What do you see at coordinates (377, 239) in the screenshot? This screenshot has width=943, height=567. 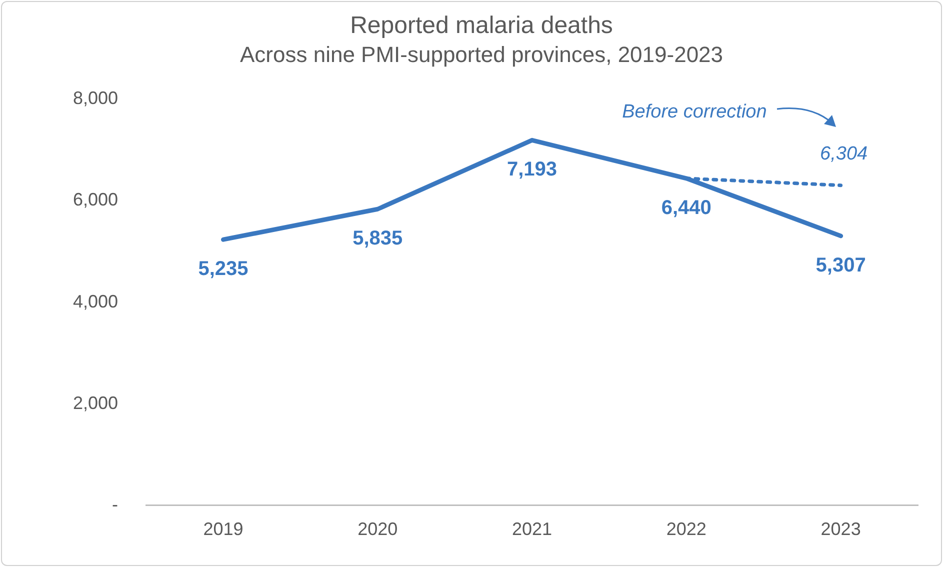 I see `data-label: 5,835` at bounding box center [377, 239].